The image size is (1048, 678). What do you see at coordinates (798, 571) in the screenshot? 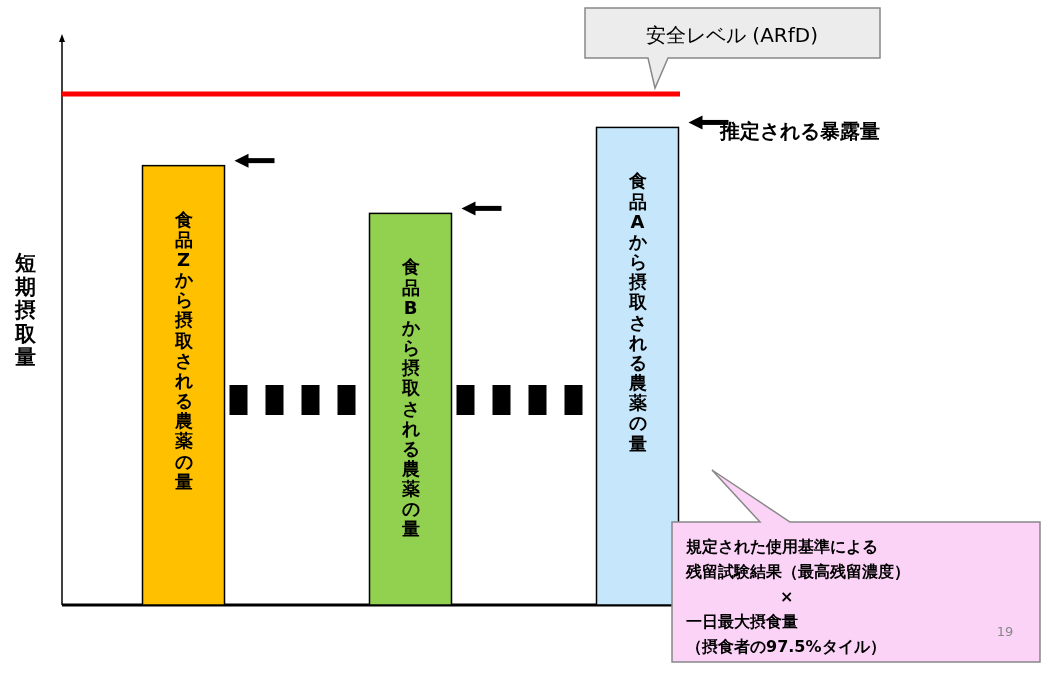
I see `annotation: 残留試験結果（最高残留濃度）` at bounding box center [798, 571].